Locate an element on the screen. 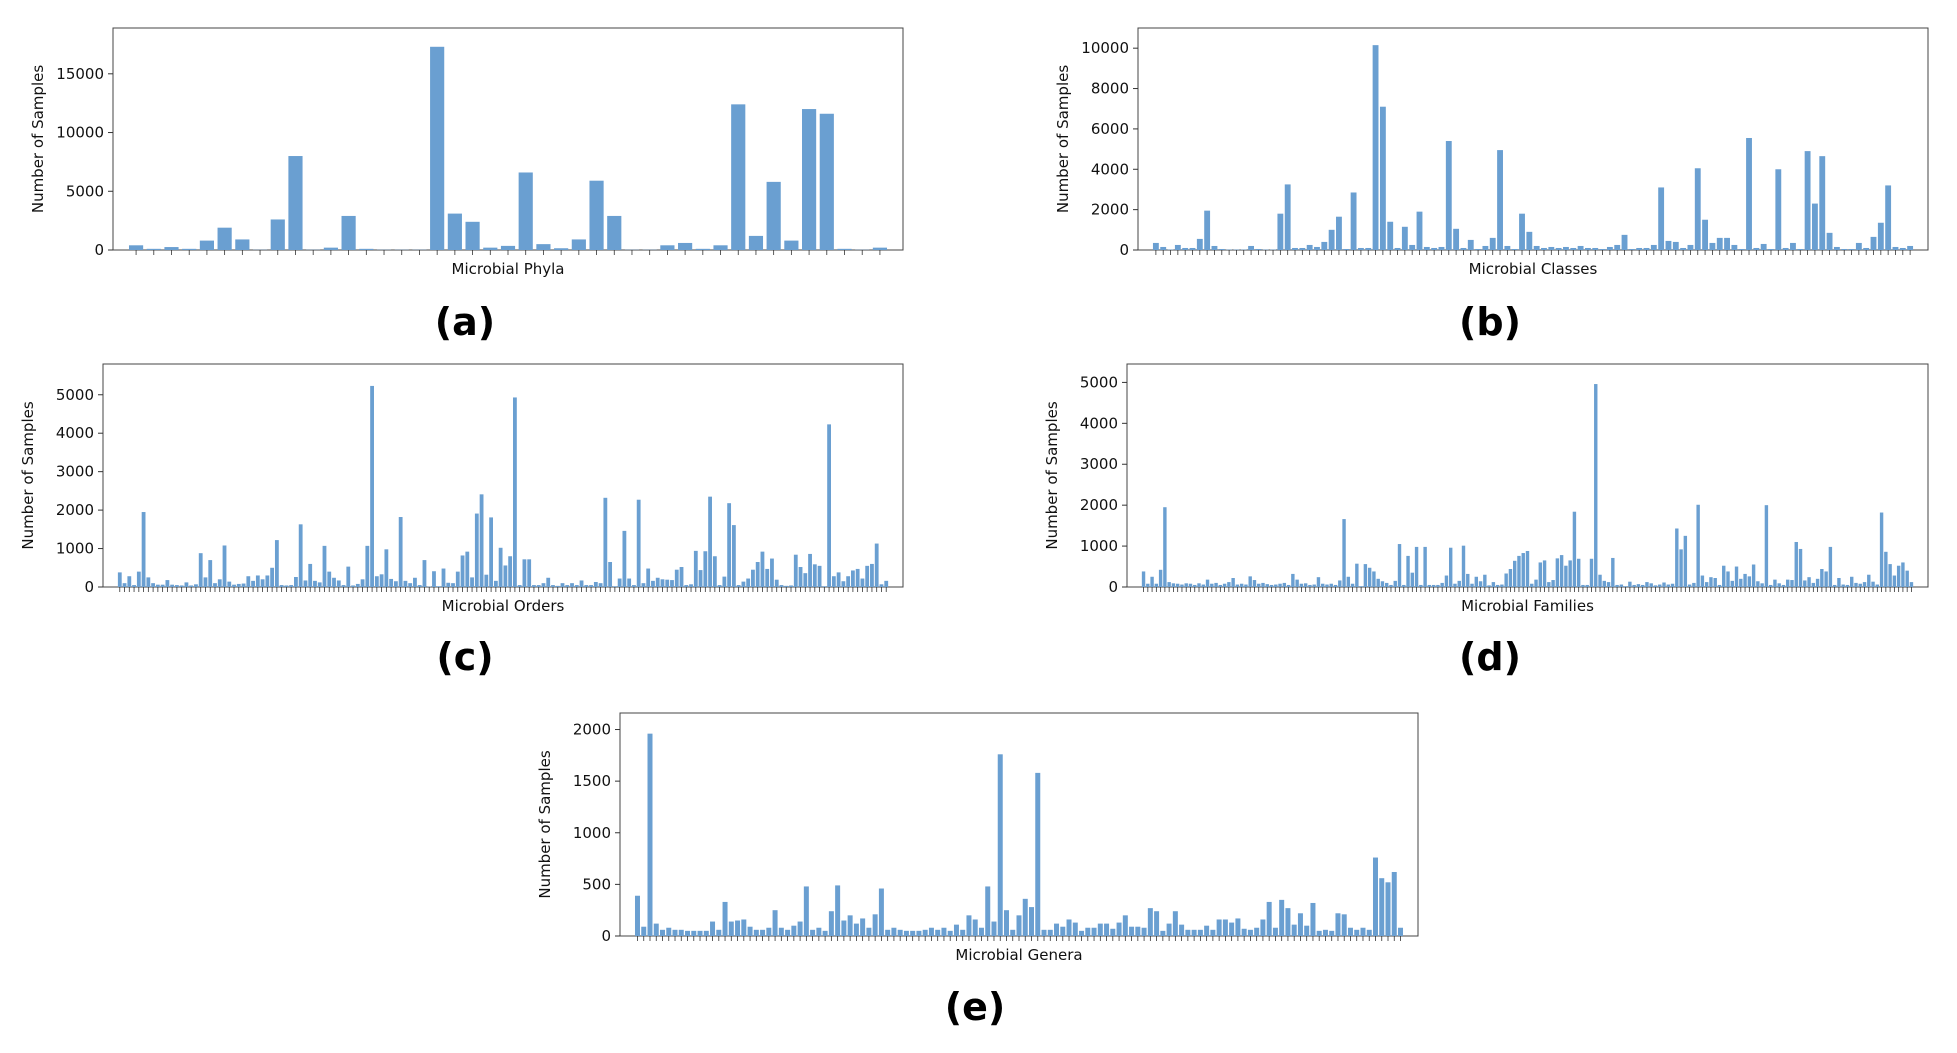 The image size is (1957, 1053). x-axis-label: Microbial Phyla is located at coordinates (508, 269).